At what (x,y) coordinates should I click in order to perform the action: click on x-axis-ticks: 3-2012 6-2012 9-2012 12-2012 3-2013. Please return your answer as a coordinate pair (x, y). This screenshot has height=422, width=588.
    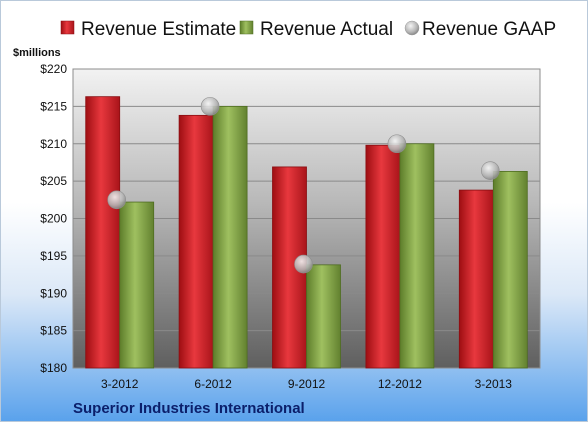
    Looking at the image, I should click on (306, 384).